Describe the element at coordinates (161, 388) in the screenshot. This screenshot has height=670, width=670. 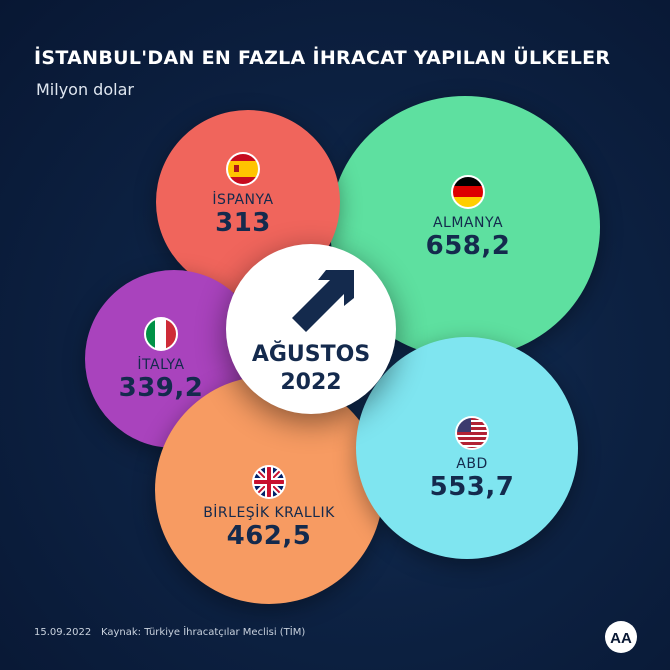
I see `value-label: 339,2` at that location.